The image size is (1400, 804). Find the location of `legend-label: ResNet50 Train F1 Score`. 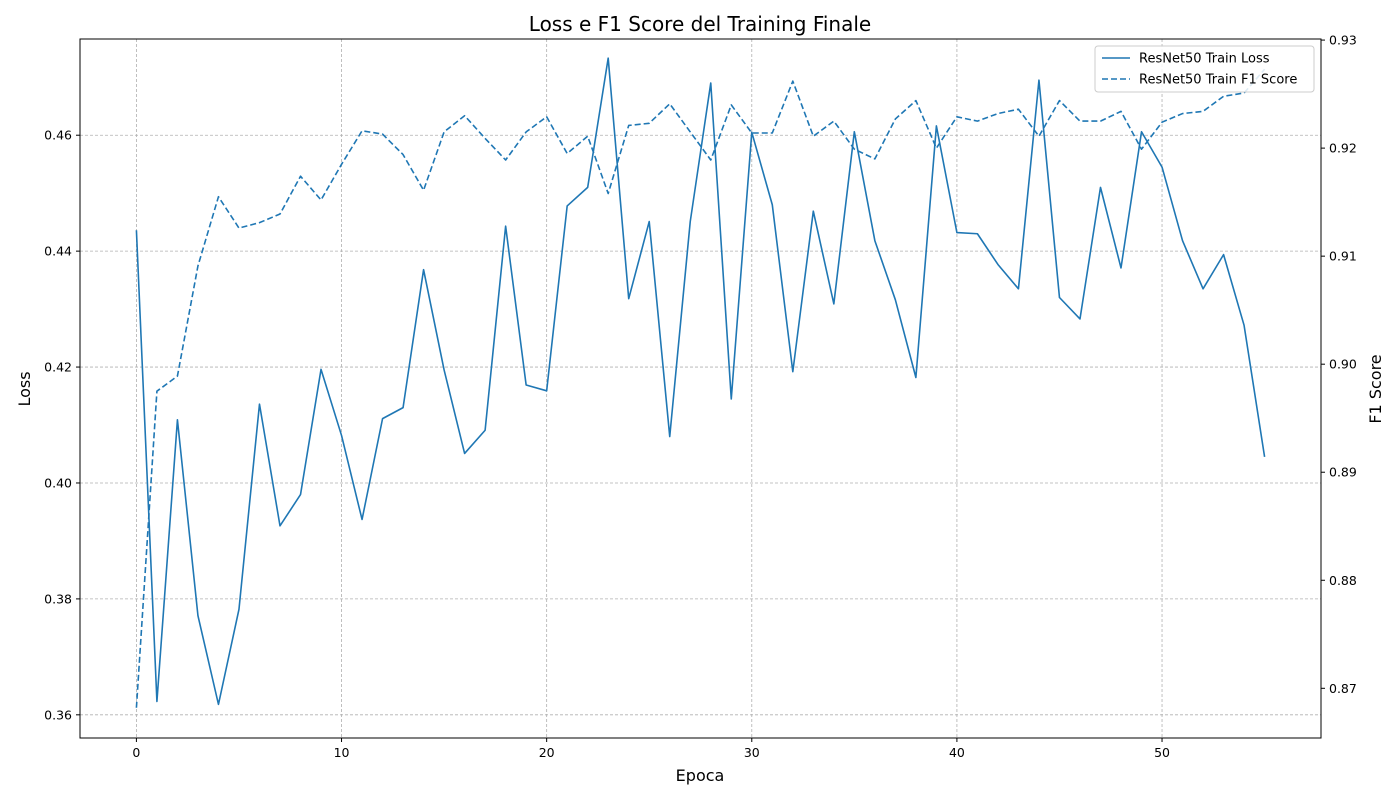

legend-label: ResNet50 Train F1 Score is located at coordinates (1218, 80).